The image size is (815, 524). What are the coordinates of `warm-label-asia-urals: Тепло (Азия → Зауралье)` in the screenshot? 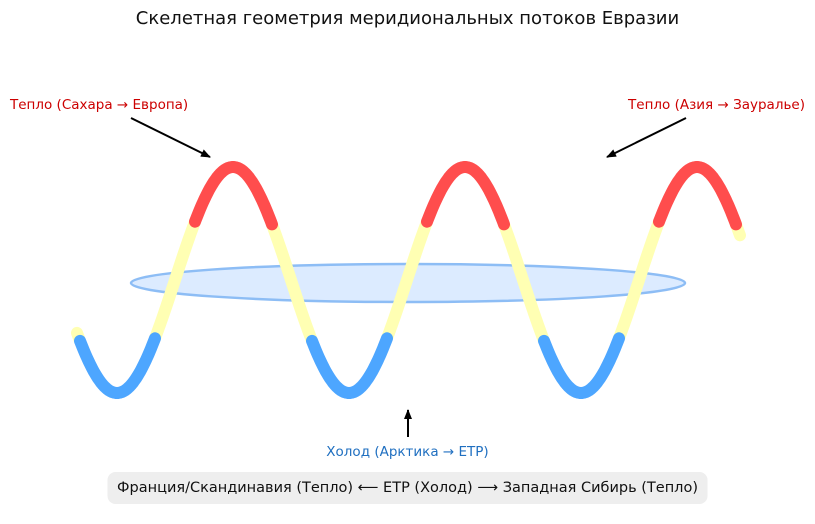 It's located at (716, 105).